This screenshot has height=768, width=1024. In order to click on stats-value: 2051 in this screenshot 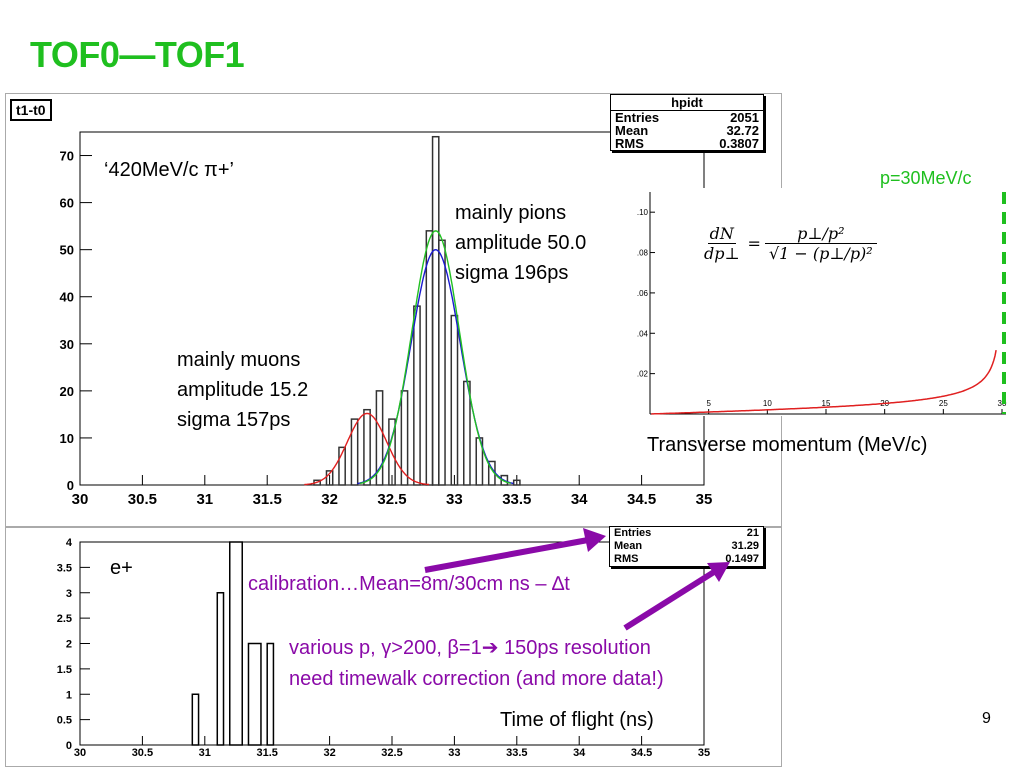, I will do `click(744, 117)`.